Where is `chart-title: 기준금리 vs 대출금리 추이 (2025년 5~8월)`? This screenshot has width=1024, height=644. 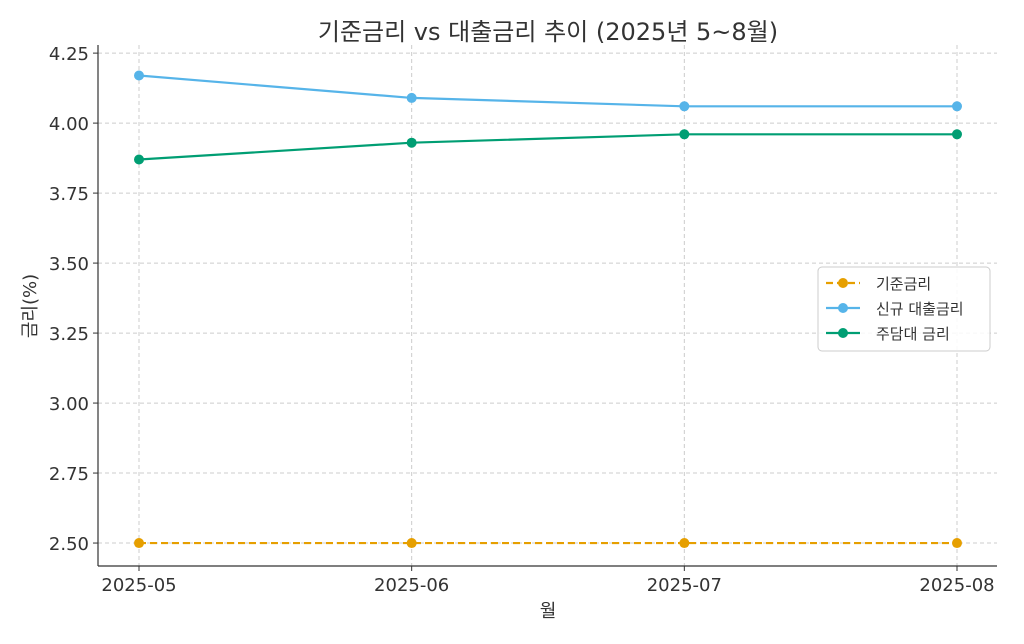 chart-title: 기준금리 vs 대출금리 추이 (2025년 5~8월) is located at coordinates (548, 32).